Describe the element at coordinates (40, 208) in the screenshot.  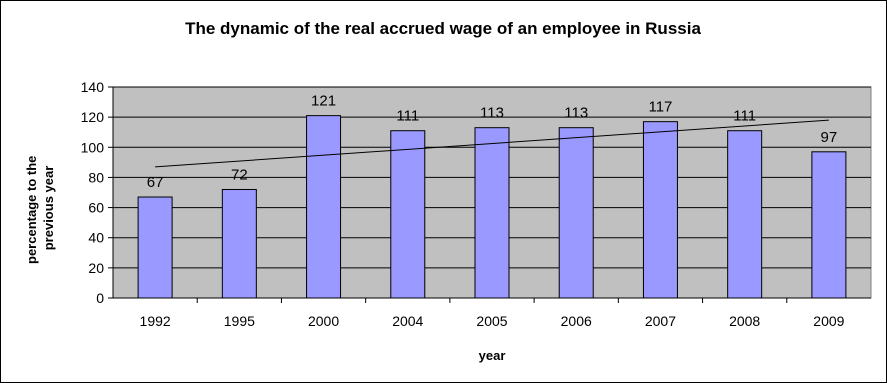
I see `y-axis-title: percentage to the previous year` at that location.